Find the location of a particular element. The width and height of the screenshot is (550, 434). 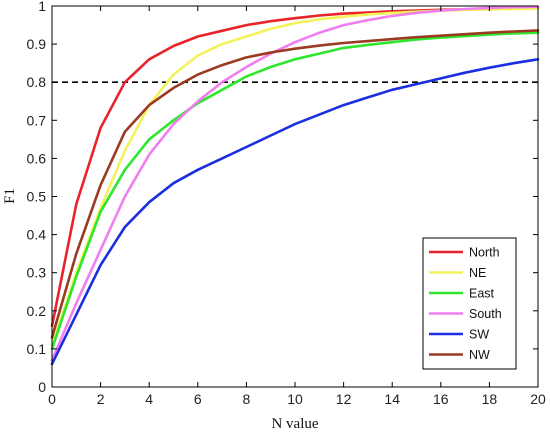

y-tick-label: 0.1 is located at coordinates (37, 349).